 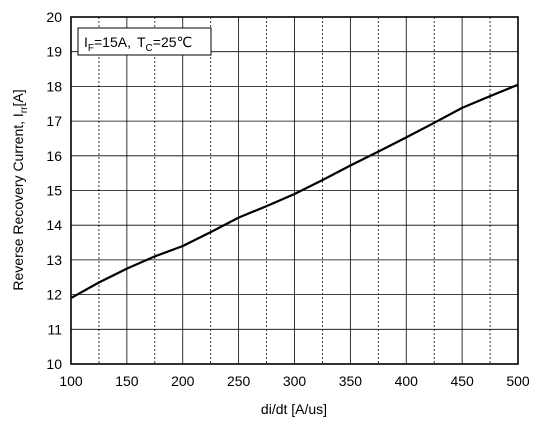 What do you see at coordinates (112, 42) in the screenshot?
I see `annotation-current-value: =15A,` at bounding box center [112, 42].